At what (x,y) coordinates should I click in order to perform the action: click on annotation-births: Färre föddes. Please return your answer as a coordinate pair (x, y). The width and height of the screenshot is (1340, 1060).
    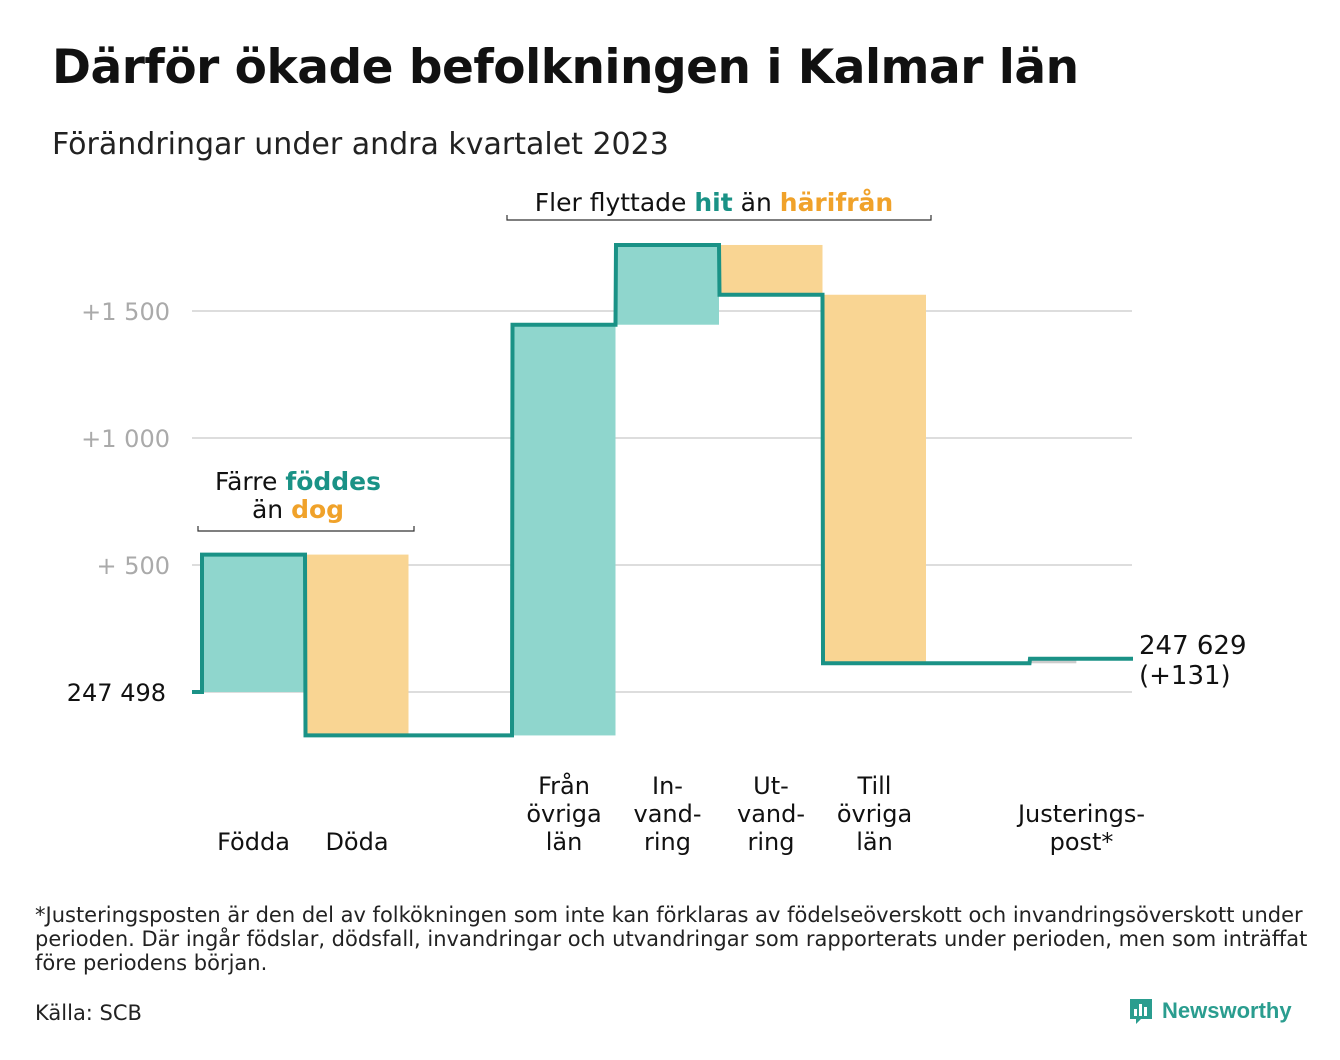
    Looking at the image, I should click on (298, 481).